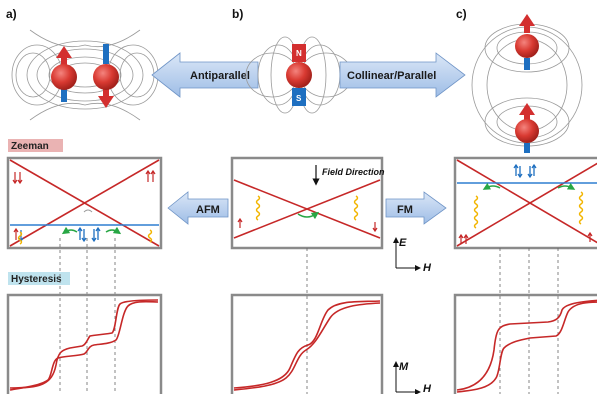 The height and width of the screenshot is (394, 597). Describe the element at coordinates (427, 388) in the screenshot. I see `field-axis-label-bottom: H` at that location.